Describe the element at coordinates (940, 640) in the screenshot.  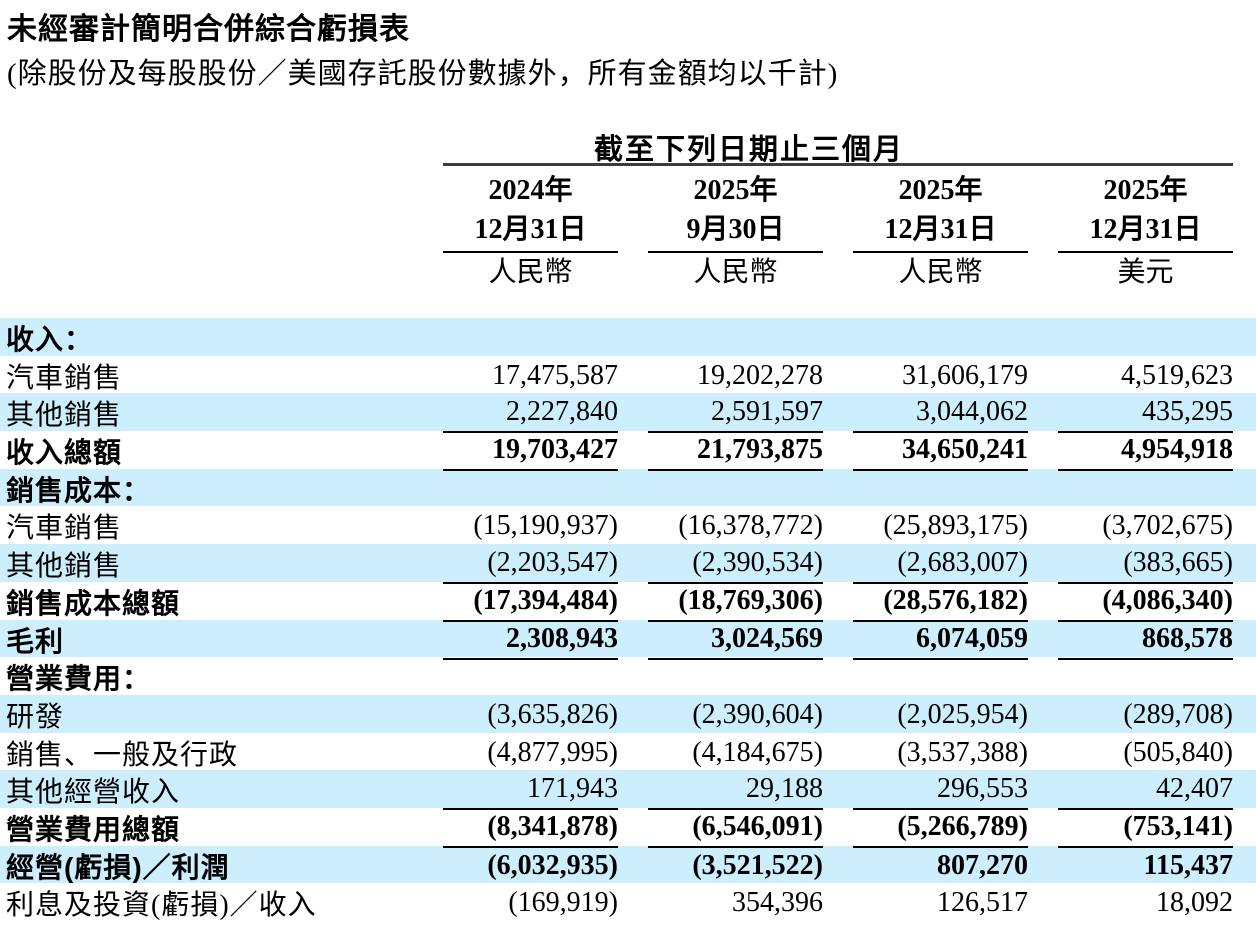
I see `row-value: 6,074,059` at that location.